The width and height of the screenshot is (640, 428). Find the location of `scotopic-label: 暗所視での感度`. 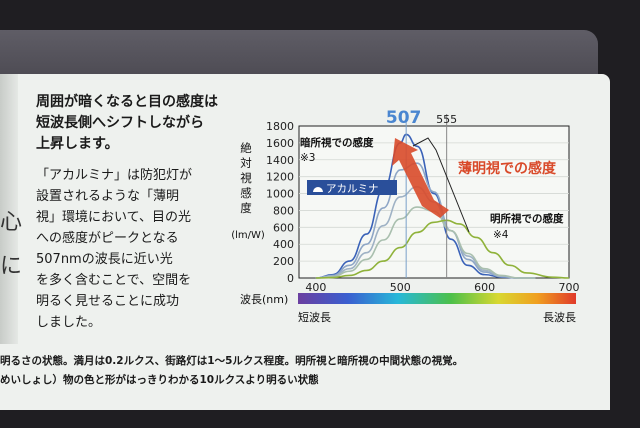

scotopic-label: 暗所視での感度 is located at coordinates (337, 142).